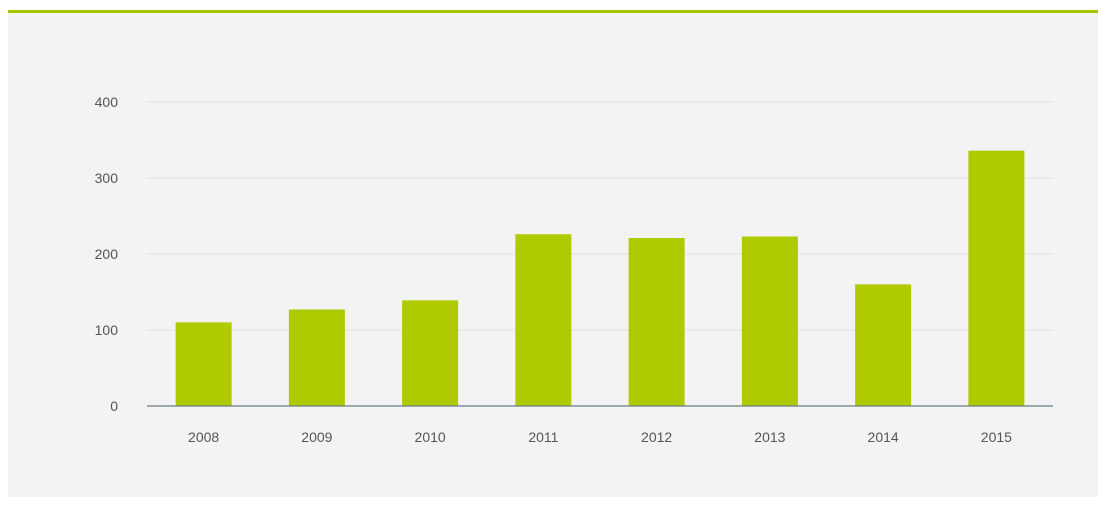 The image size is (1098, 507). I want to click on x-tick-label: 2011, so click(543, 437).